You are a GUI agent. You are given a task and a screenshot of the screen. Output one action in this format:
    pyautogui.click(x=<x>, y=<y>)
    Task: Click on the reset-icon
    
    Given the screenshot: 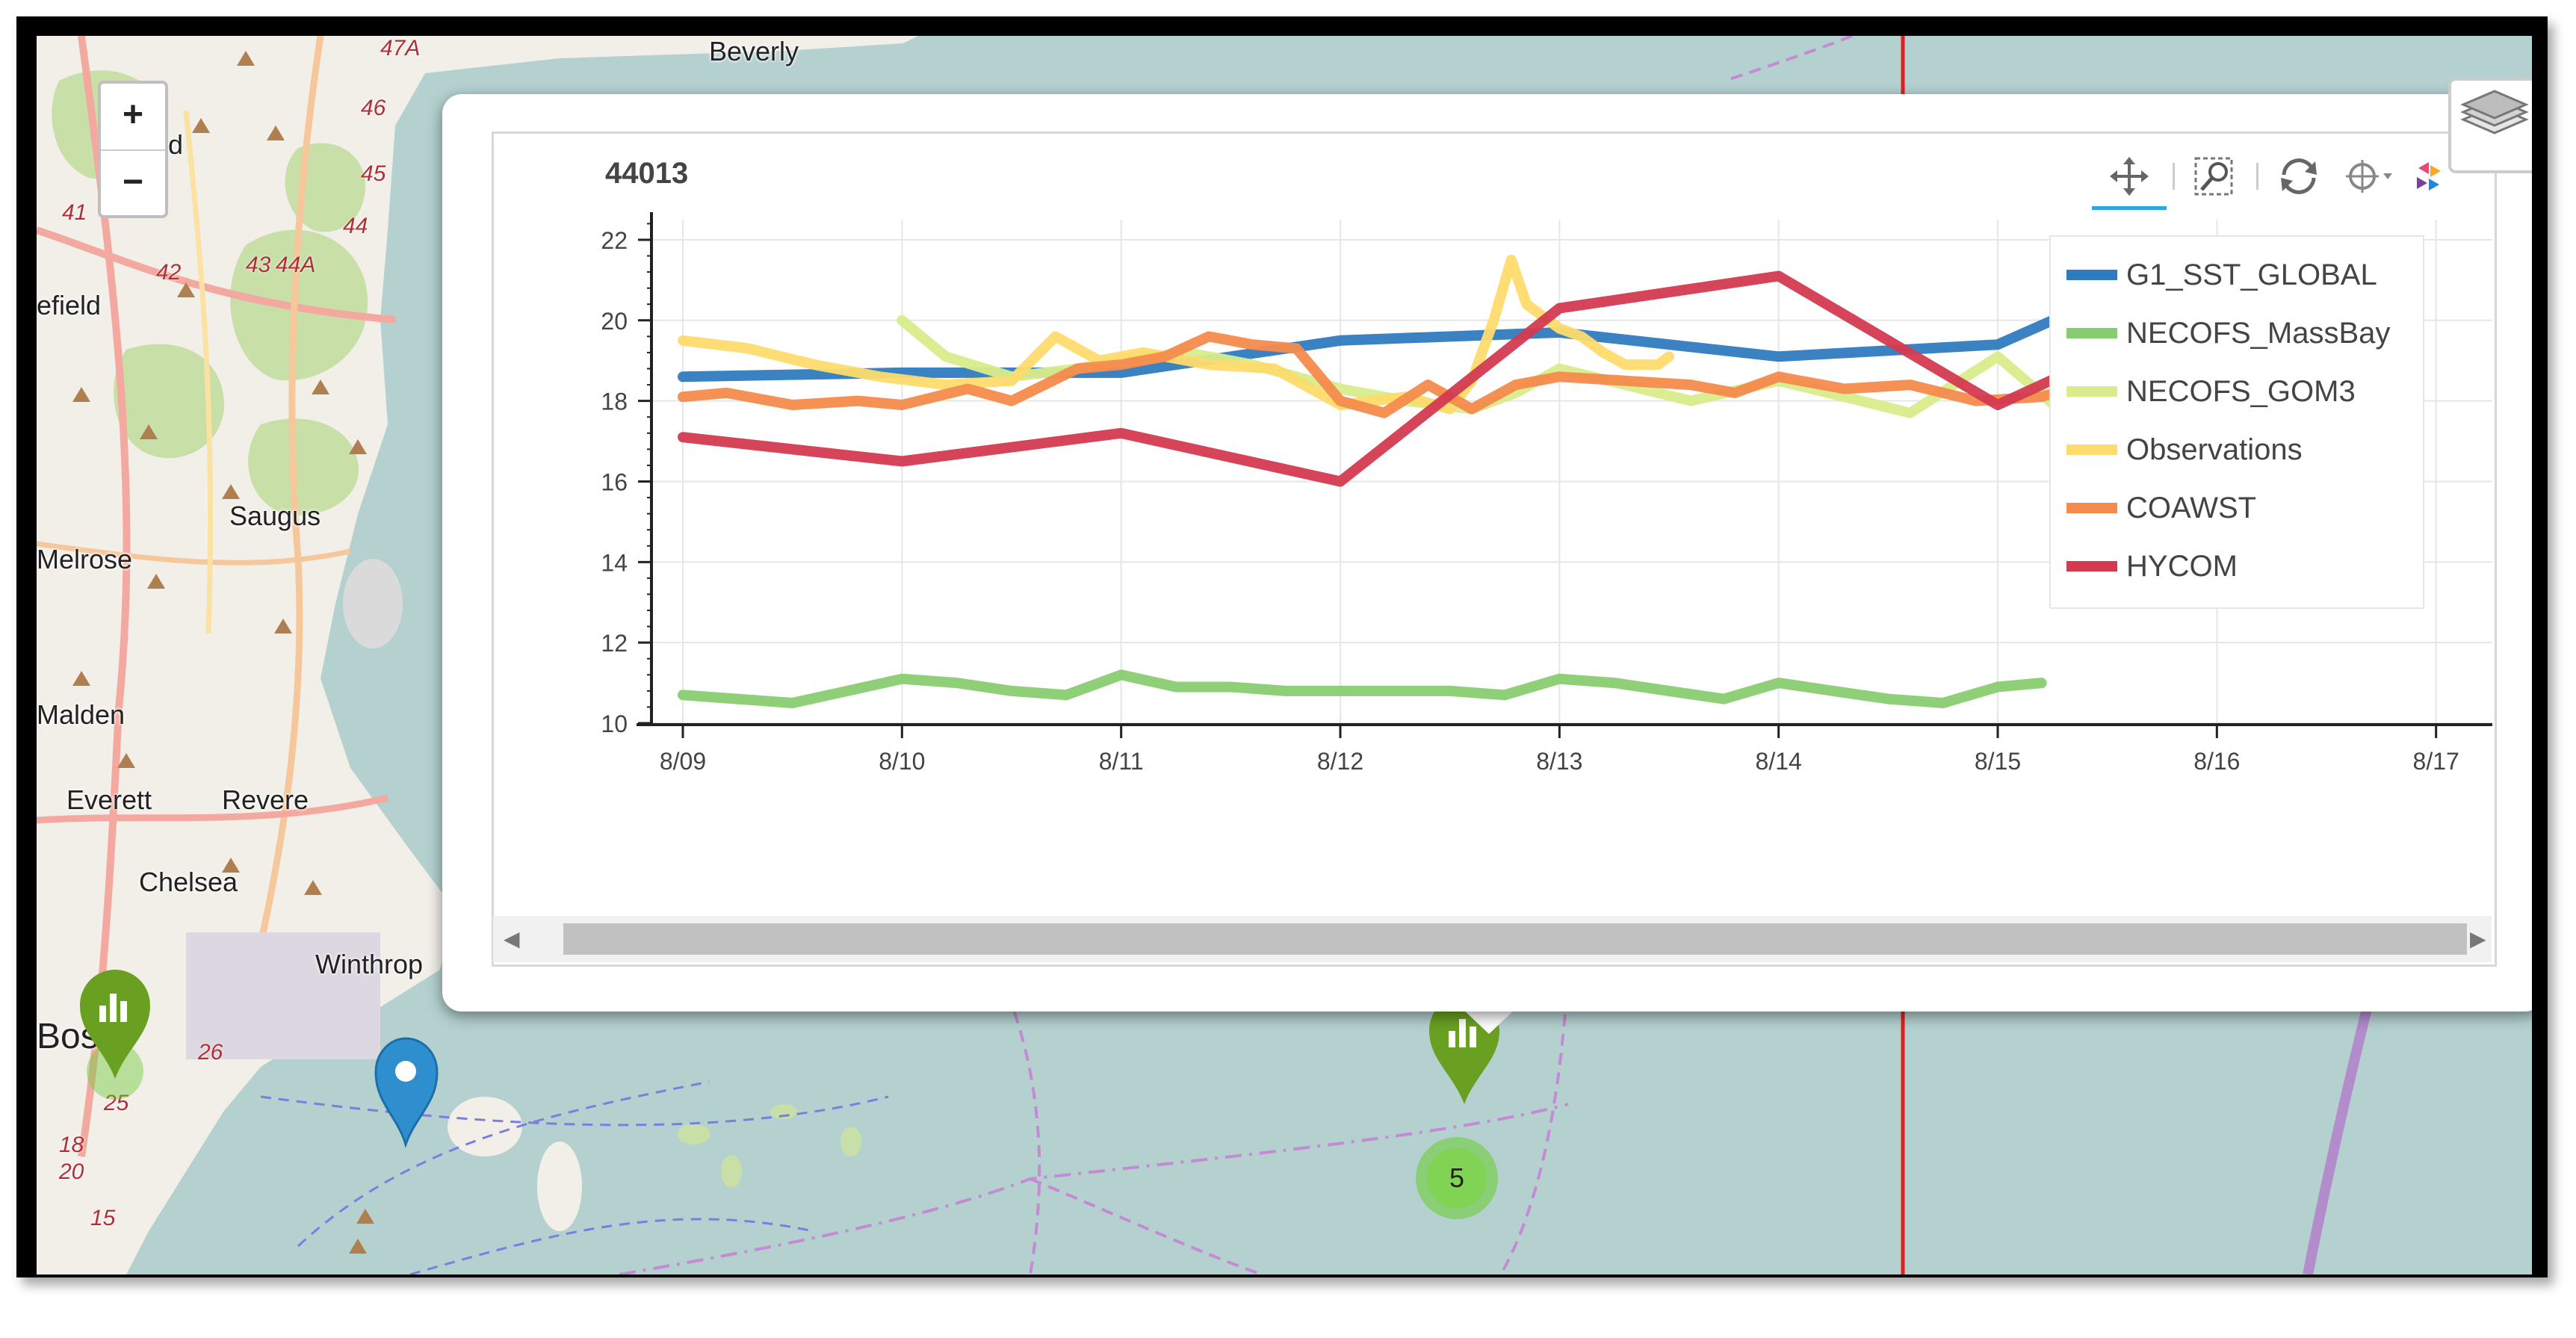 What is the action you would take?
    pyautogui.click(x=2299, y=176)
    